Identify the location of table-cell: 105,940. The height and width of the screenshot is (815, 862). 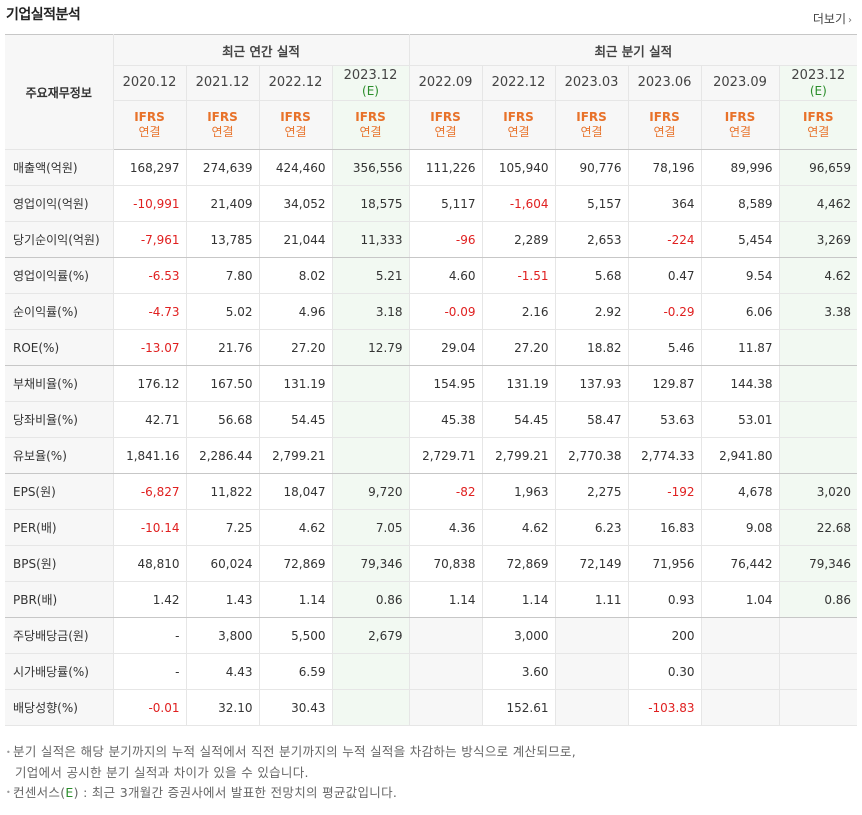
(518, 167).